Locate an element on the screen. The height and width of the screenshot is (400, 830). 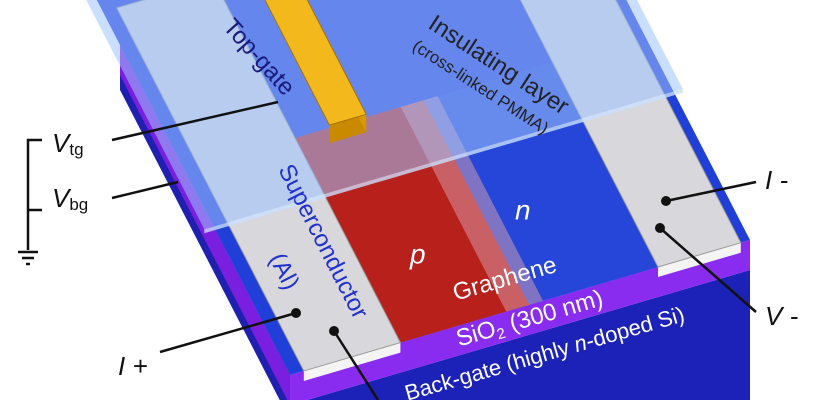
v-minus-label: V - is located at coordinates (782, 316).